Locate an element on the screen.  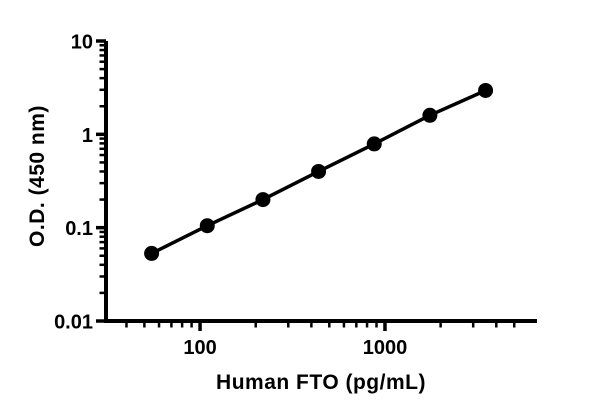
x-tick-label: 1000 is located at coordinates (385, 348).